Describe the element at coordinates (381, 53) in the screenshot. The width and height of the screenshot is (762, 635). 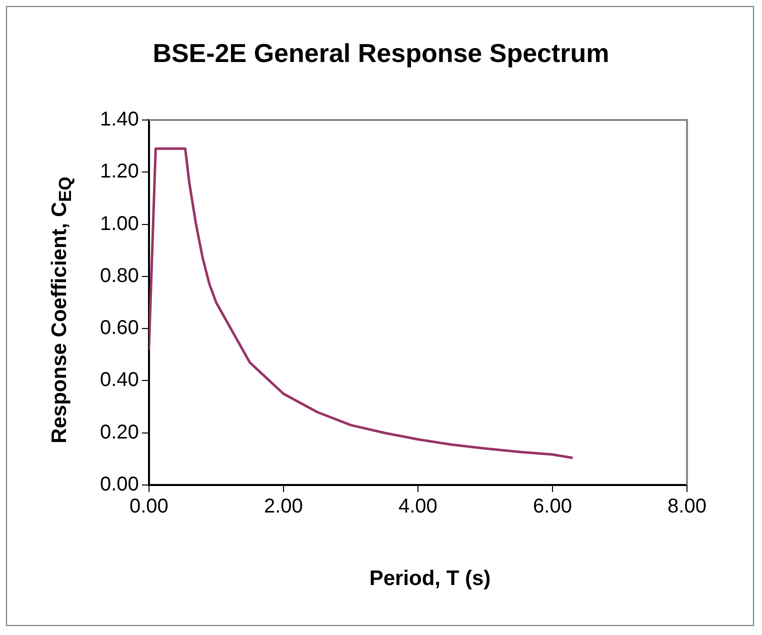
I see `chart-title: BSE-2E General Response Spectrum` at that location.